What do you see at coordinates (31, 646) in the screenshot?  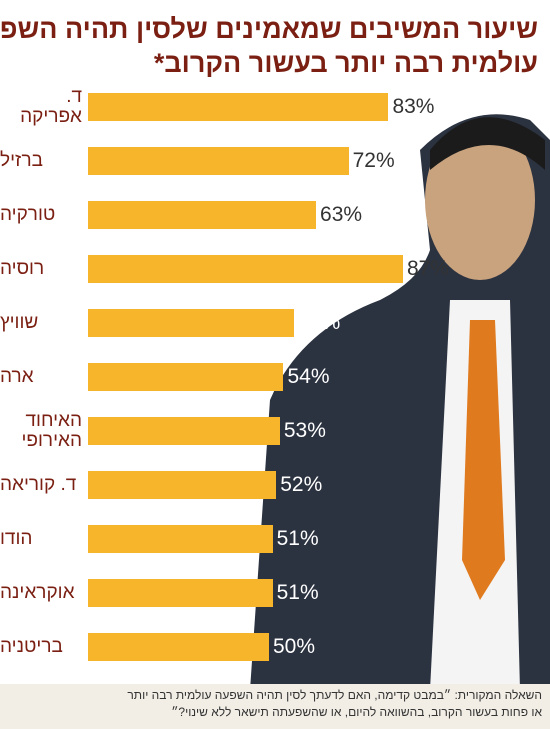 I see `category-label: בריטניה` at bounding box center [31, 646].